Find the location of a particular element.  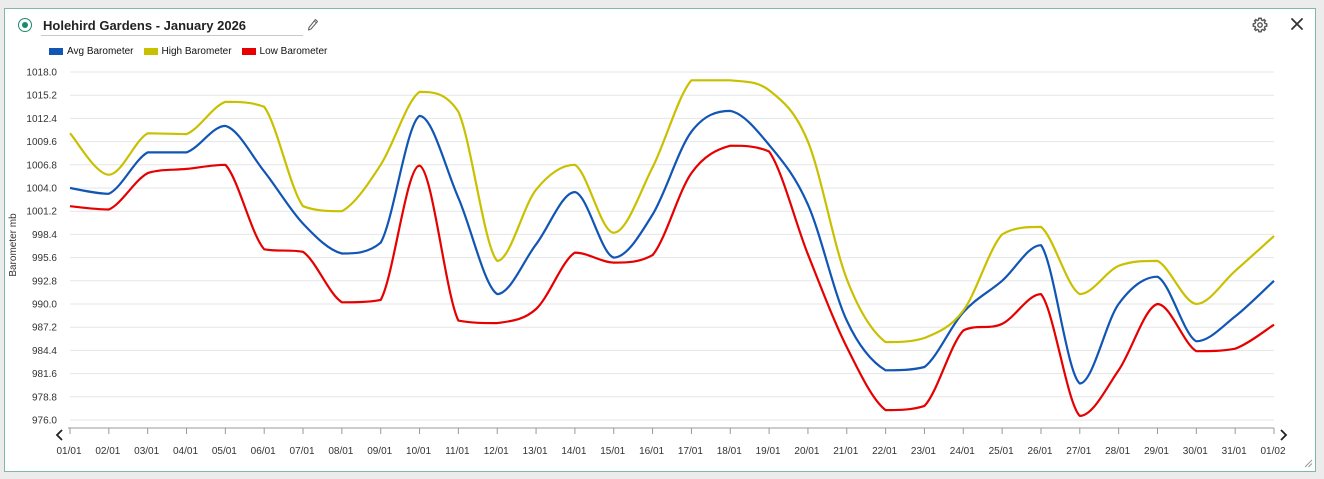

x-tick-label: 28/01 is located at coordinates (1117, 451).